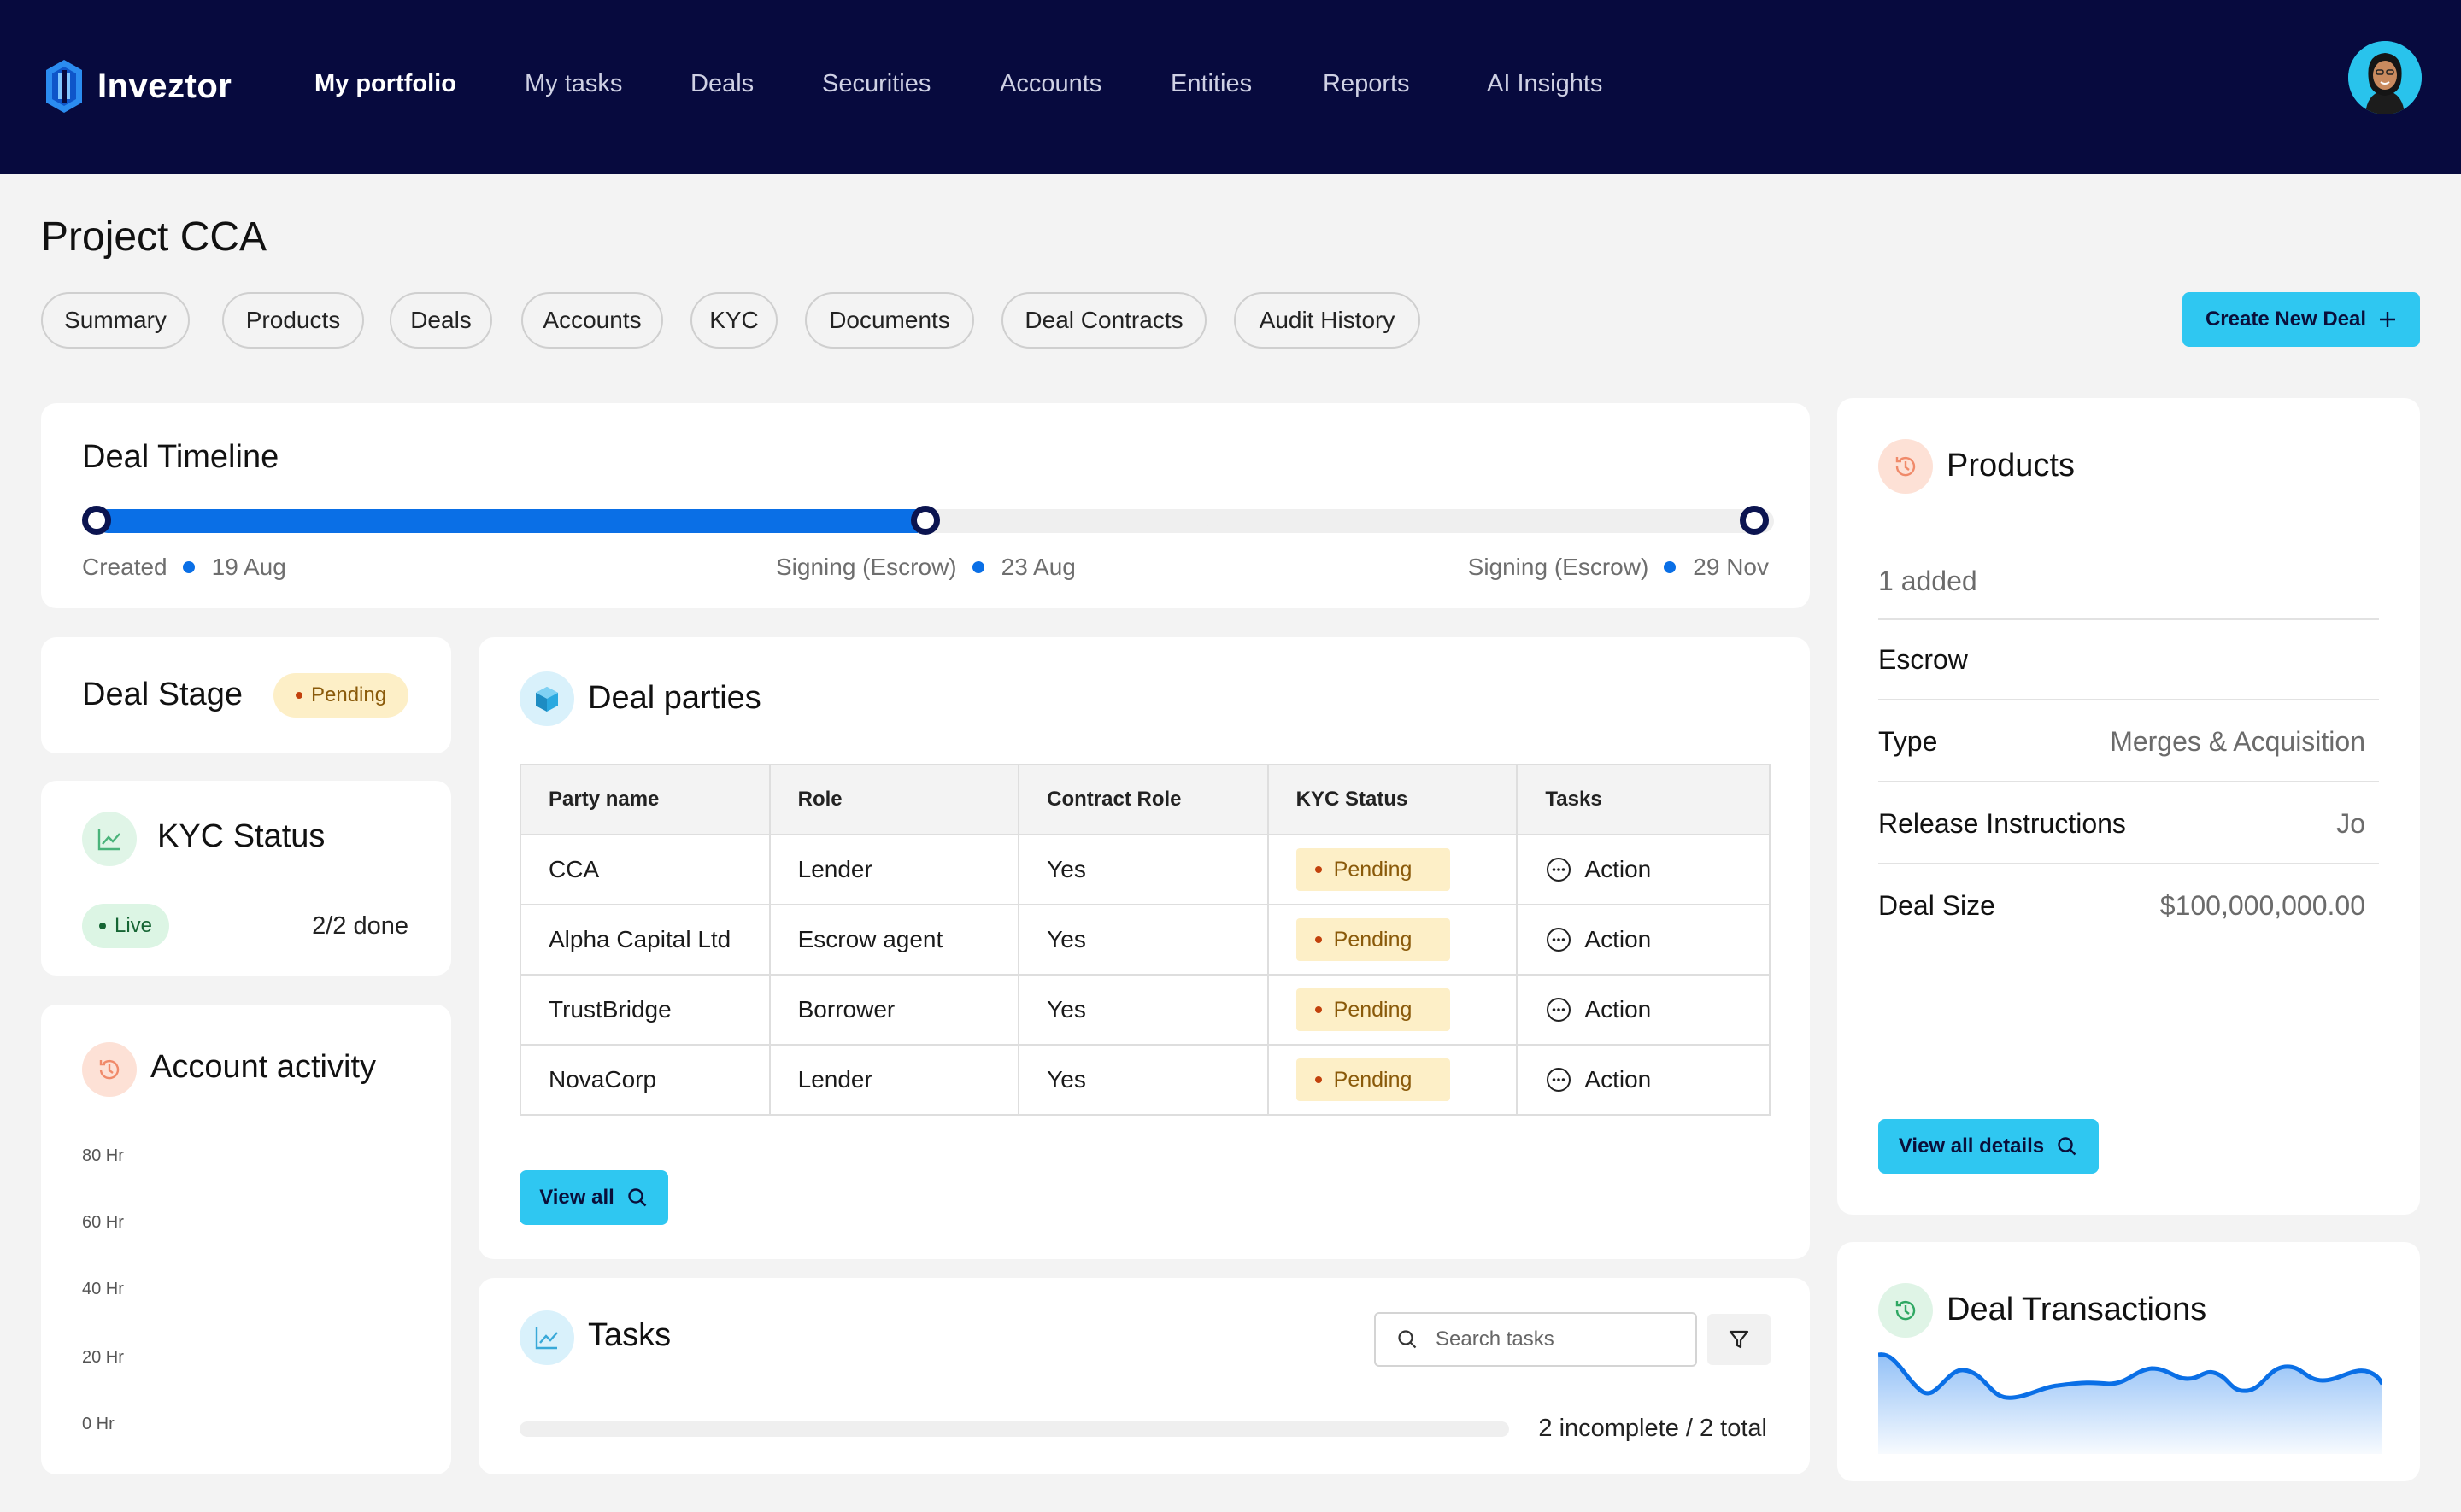  I want to click on tab-documents: Documents, so click(890, 320).